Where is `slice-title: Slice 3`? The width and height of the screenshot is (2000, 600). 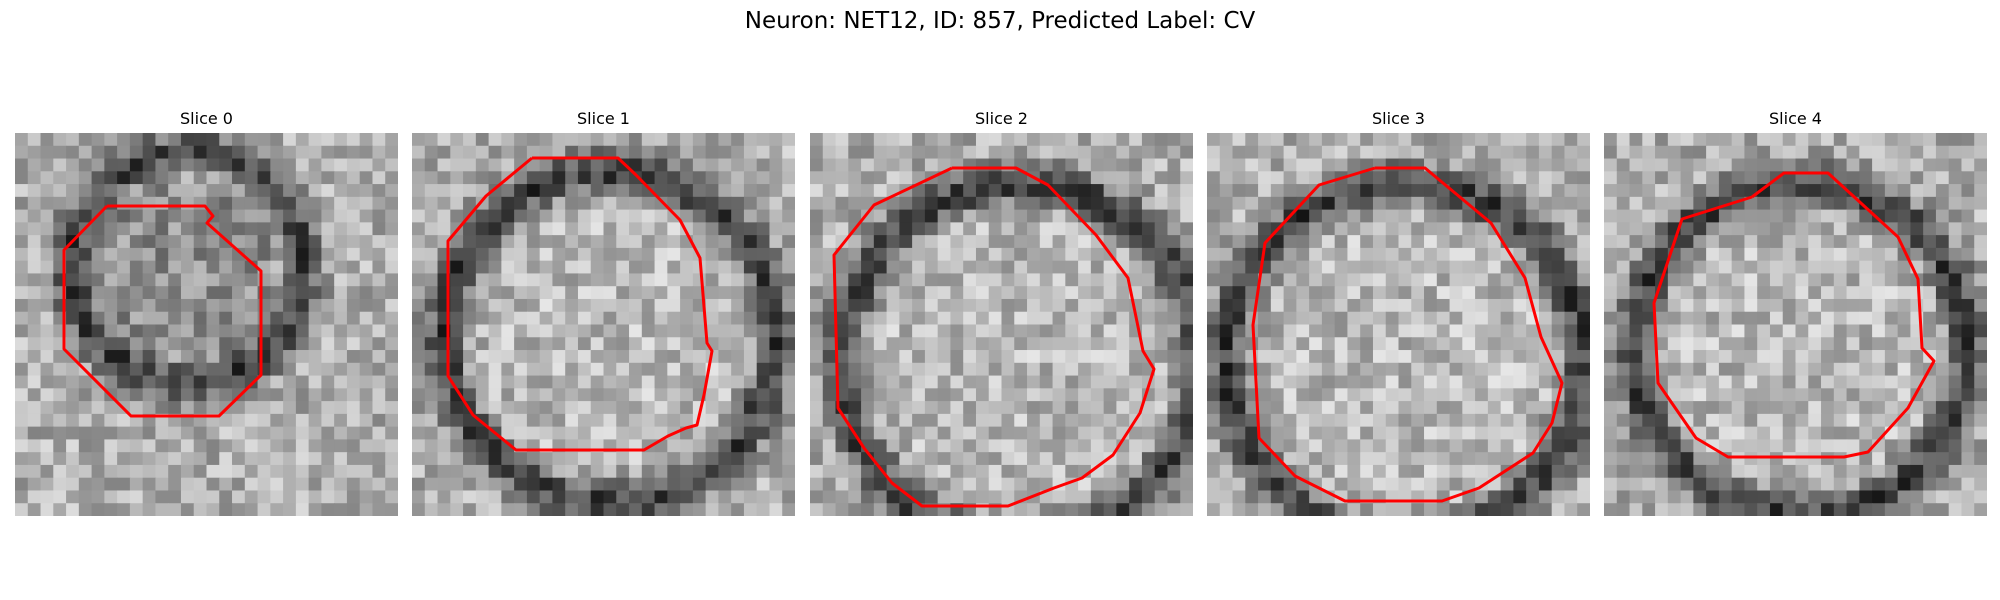
slice-title: Slice 3 is located at coordinates (1398, 118).